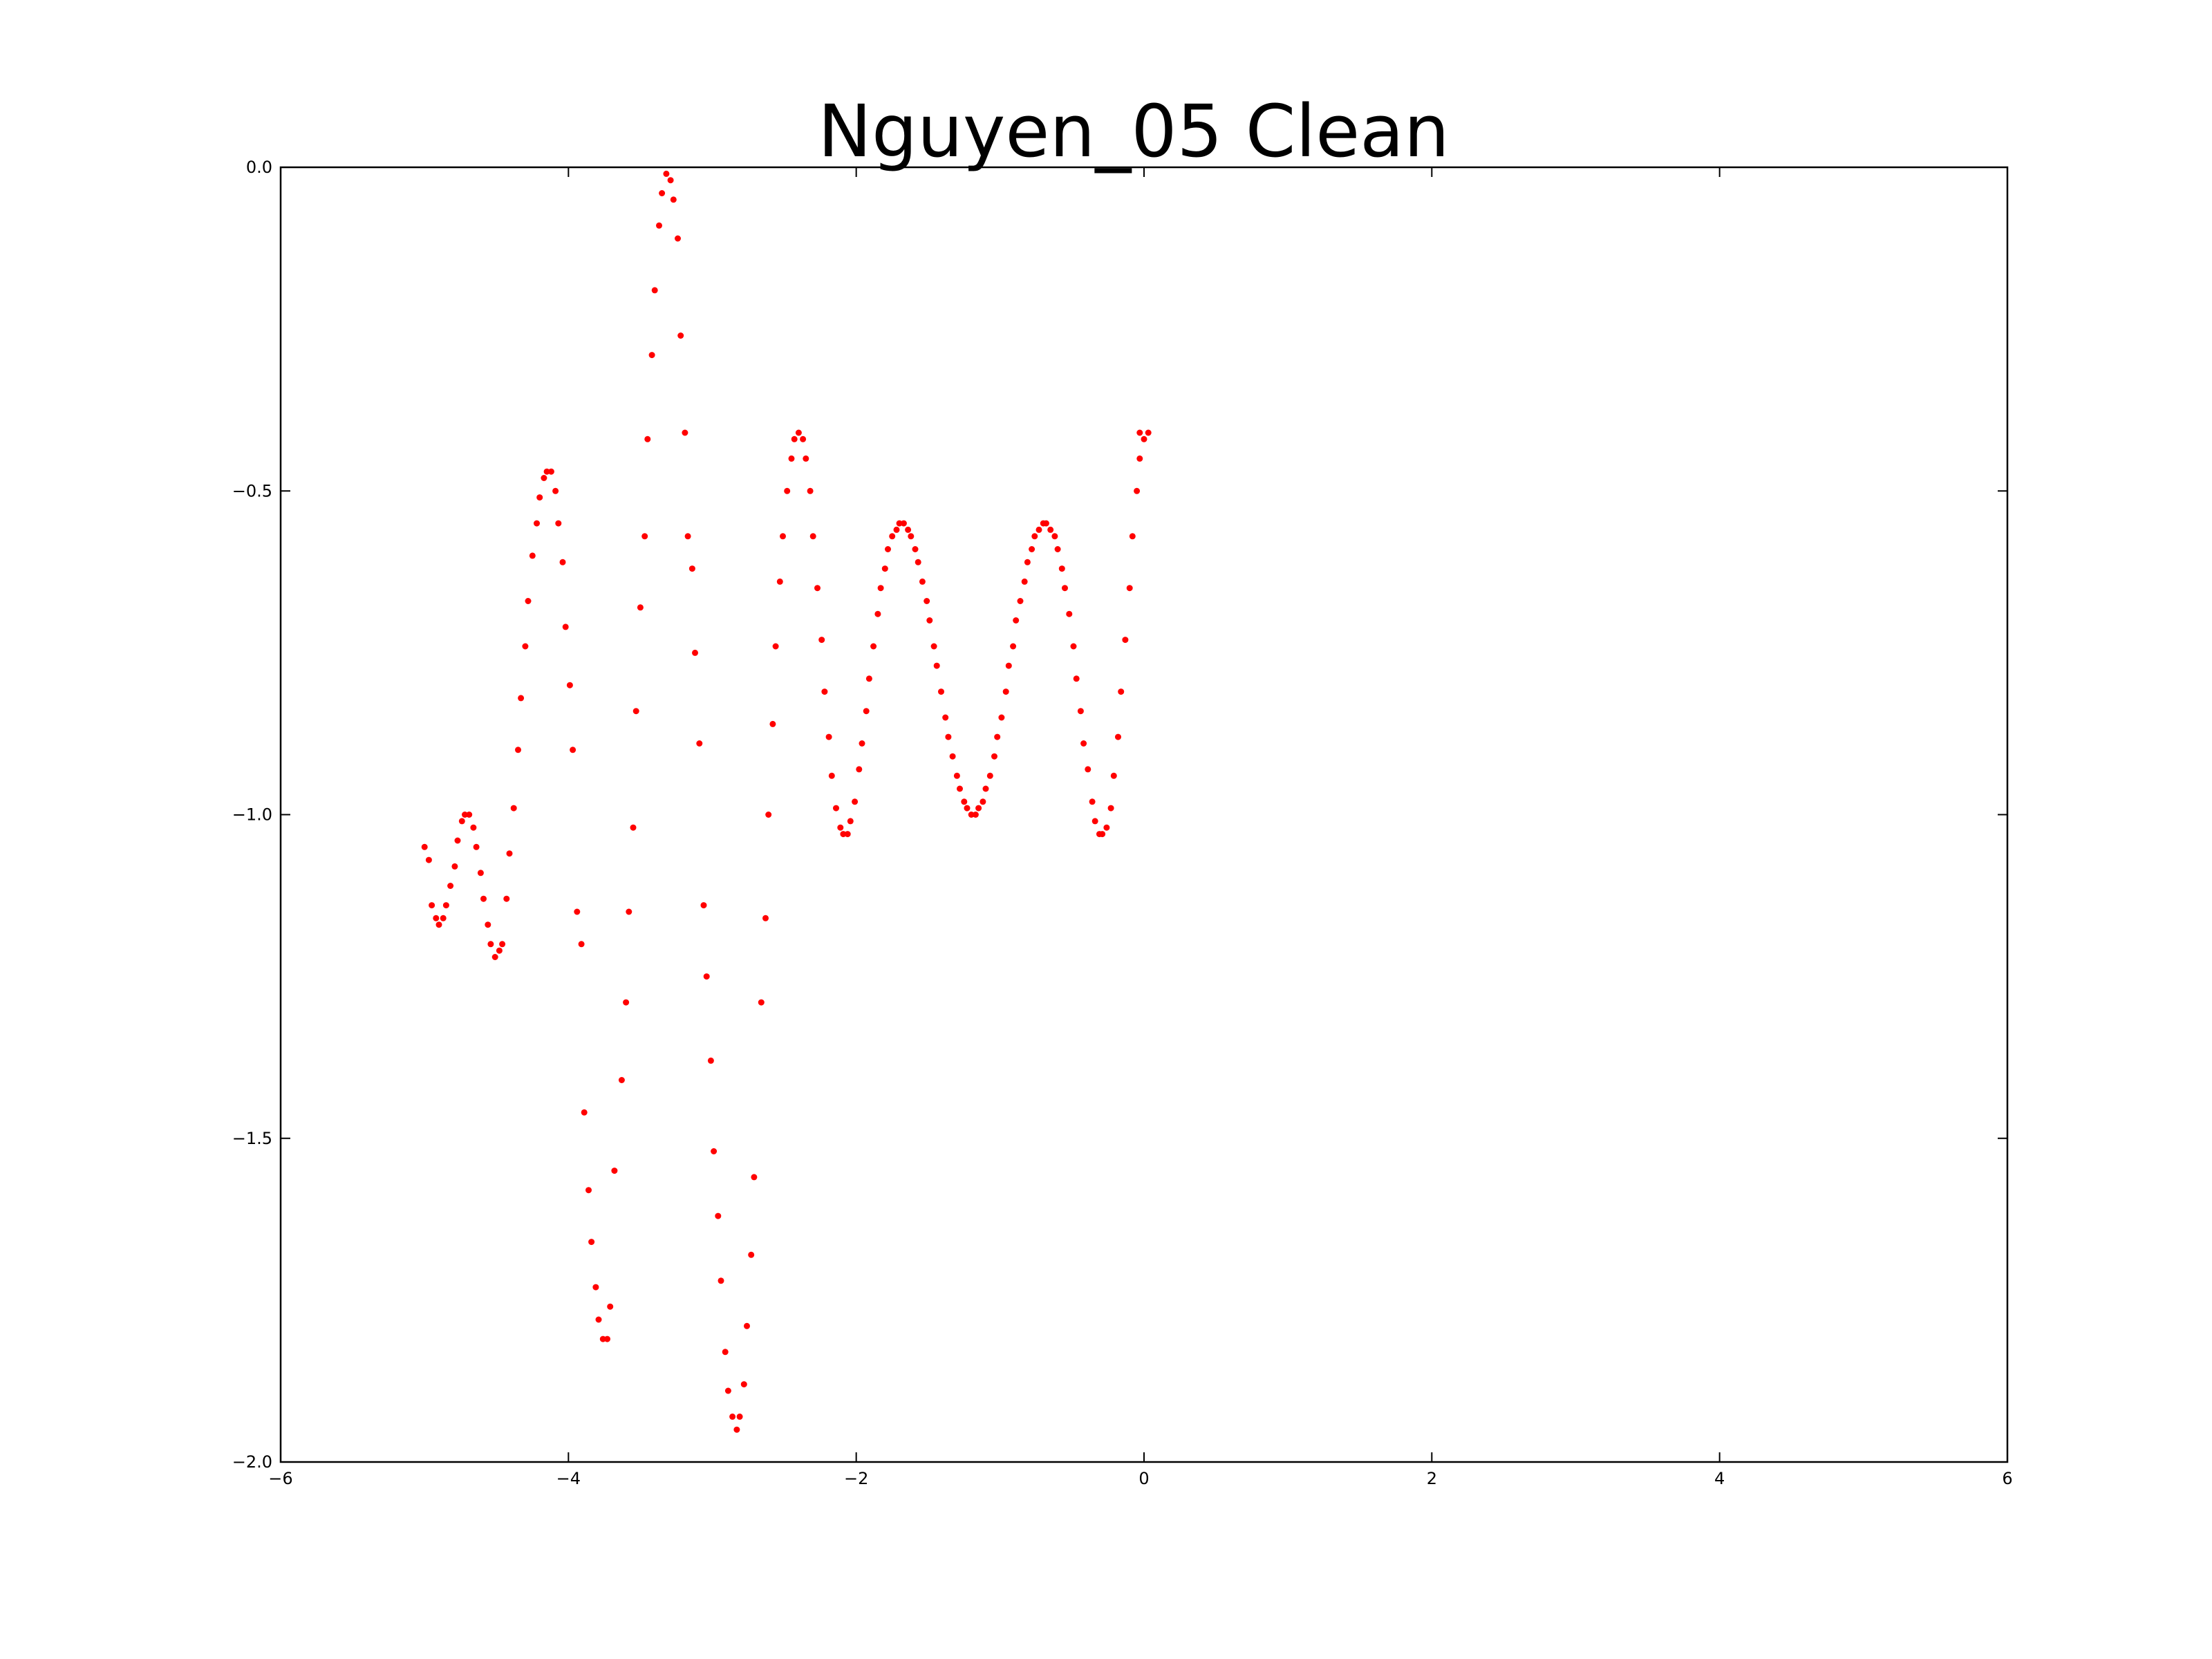 The image size is (2212, 1659). What do you see at coordinates (252, 1138) in the screenshot?
I see `y-tick-label: −1.5` at bounding box center [252, 1138].